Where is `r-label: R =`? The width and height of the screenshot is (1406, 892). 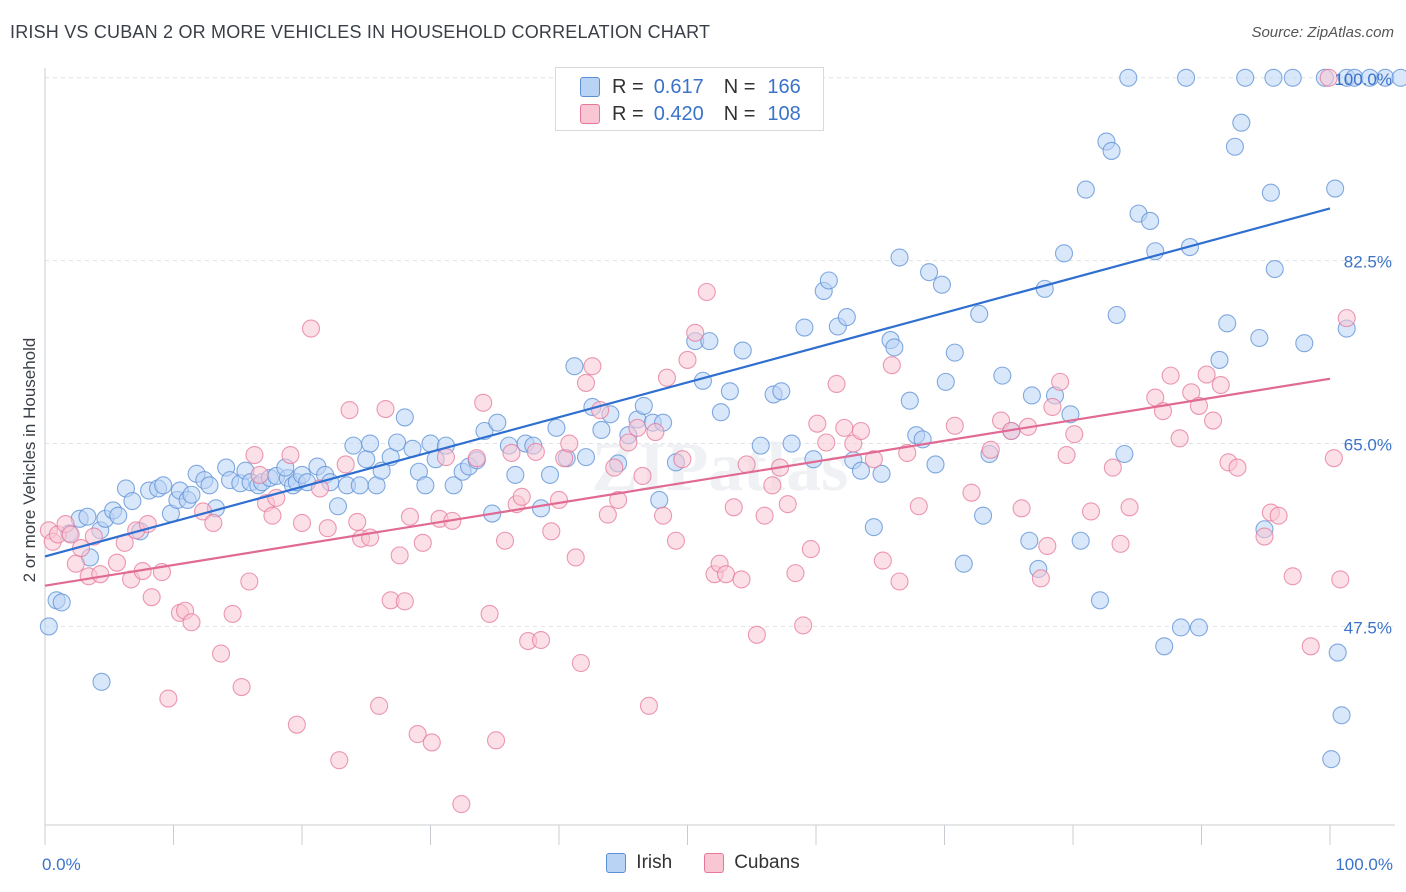
r-label: R = is located at coordinates (628, 113).